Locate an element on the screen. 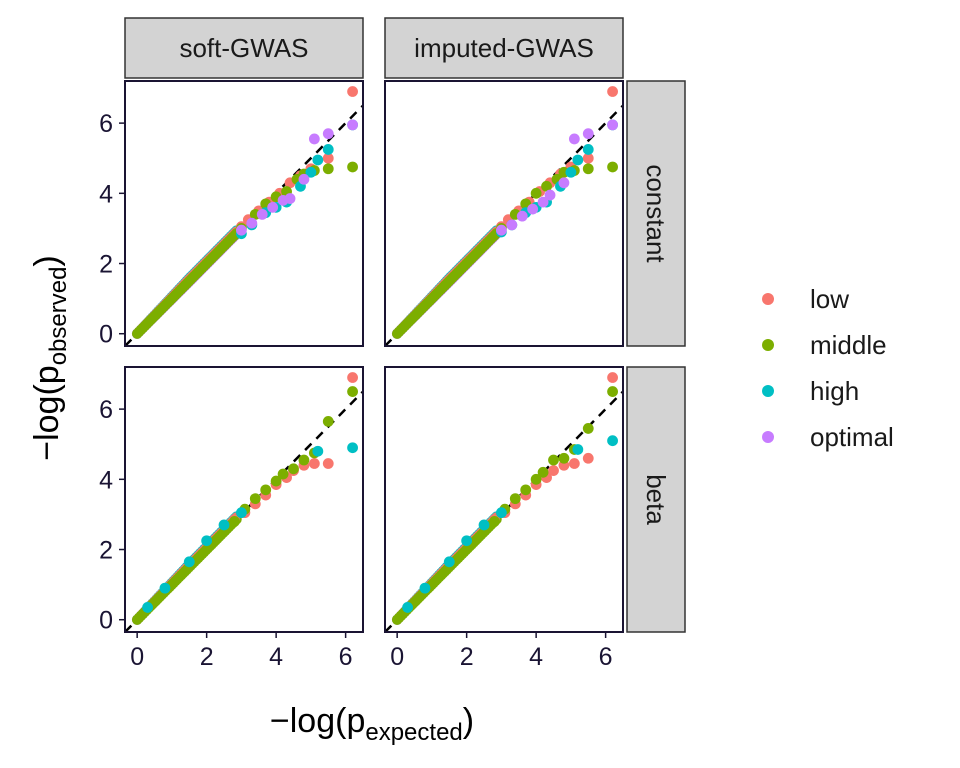 Image resolution: width=960 pixels, height=768 pixels. legend-swatch-high is located at coordinates (768, 391).